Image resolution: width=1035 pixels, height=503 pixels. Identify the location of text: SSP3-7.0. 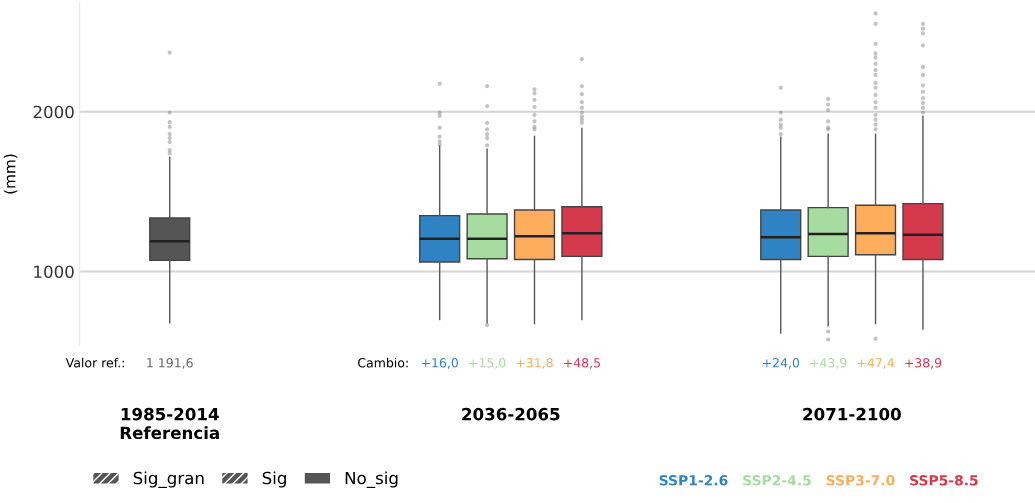
(860, 480).